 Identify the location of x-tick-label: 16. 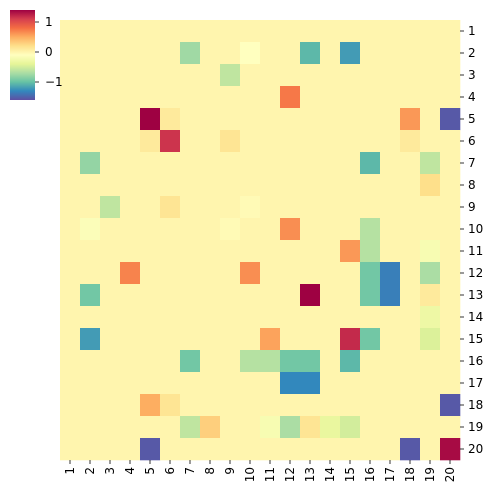
(370, 474).